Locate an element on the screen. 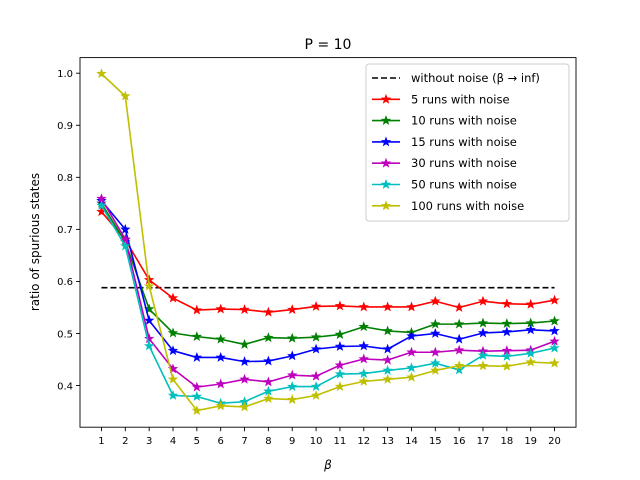 The height and width of the screenshot is (480, 640). legend-item: 5 runs with noise is located at coordinates (441, 99).